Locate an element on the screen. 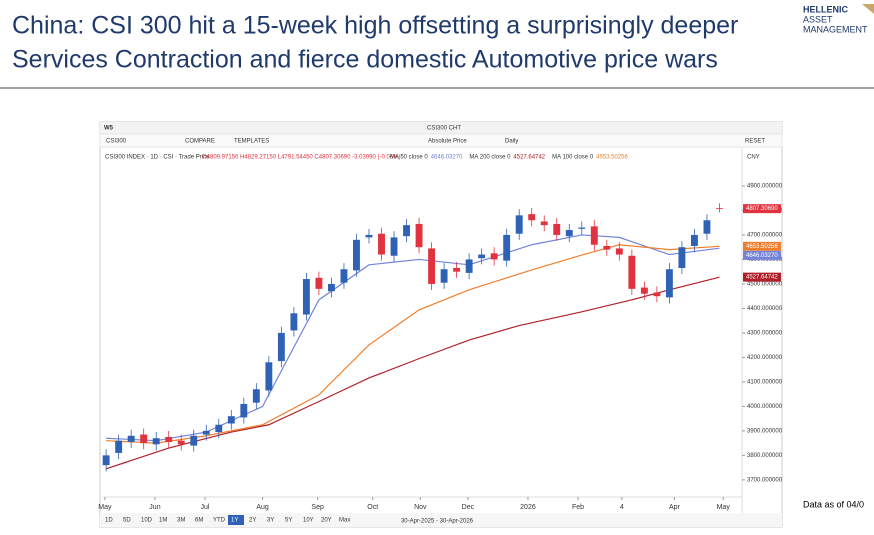 This screenshot has height=535, width=874. legend-value: 4527.64742 is located at coordinates (529, 158).